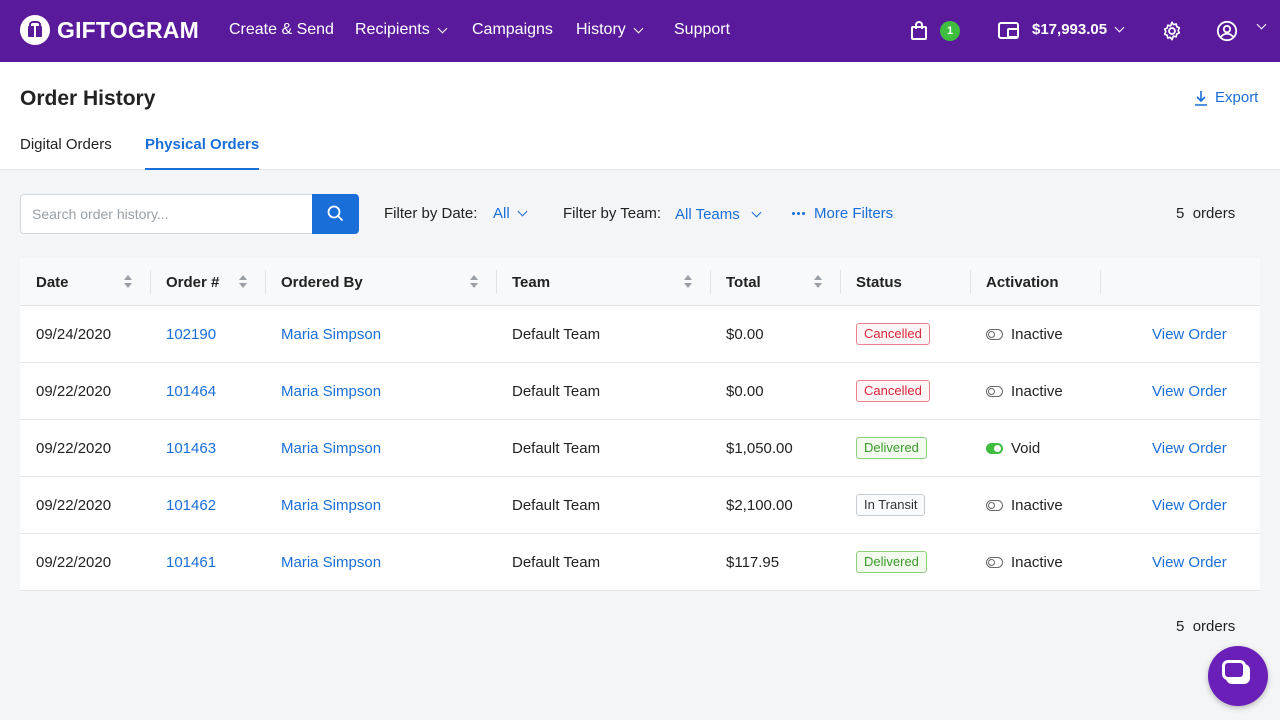 The width and height of the screenshot is (1280, 720). I want to click on status-badge: Delivered, so click(891, 562).